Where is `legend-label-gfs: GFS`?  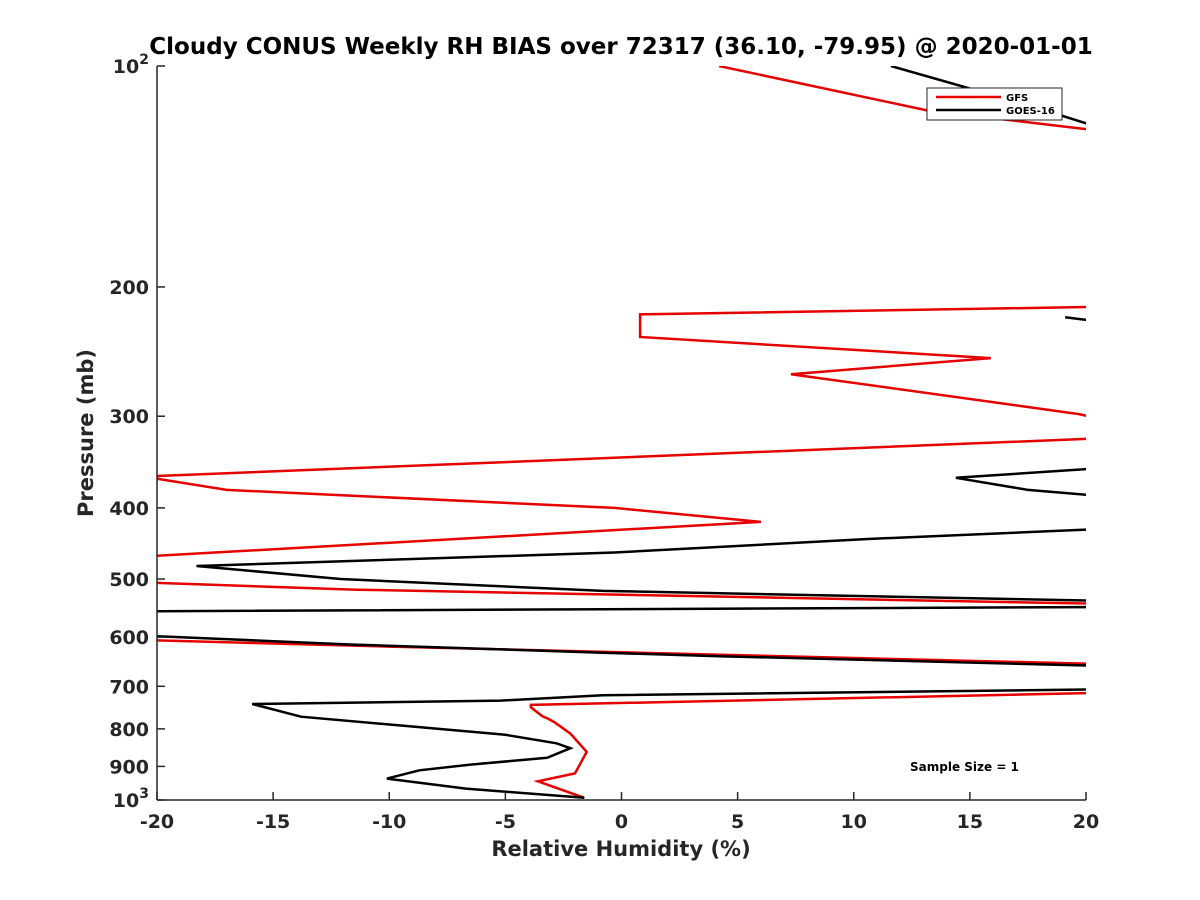
legend-label-gfs: GFS is located at coordinates (1017, 98).